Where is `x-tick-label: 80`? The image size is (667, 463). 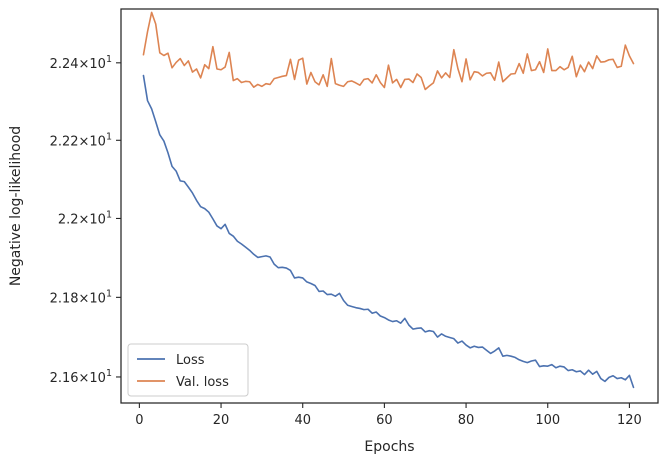
x-tick-label: 80 is located at coordinates (466, 420).